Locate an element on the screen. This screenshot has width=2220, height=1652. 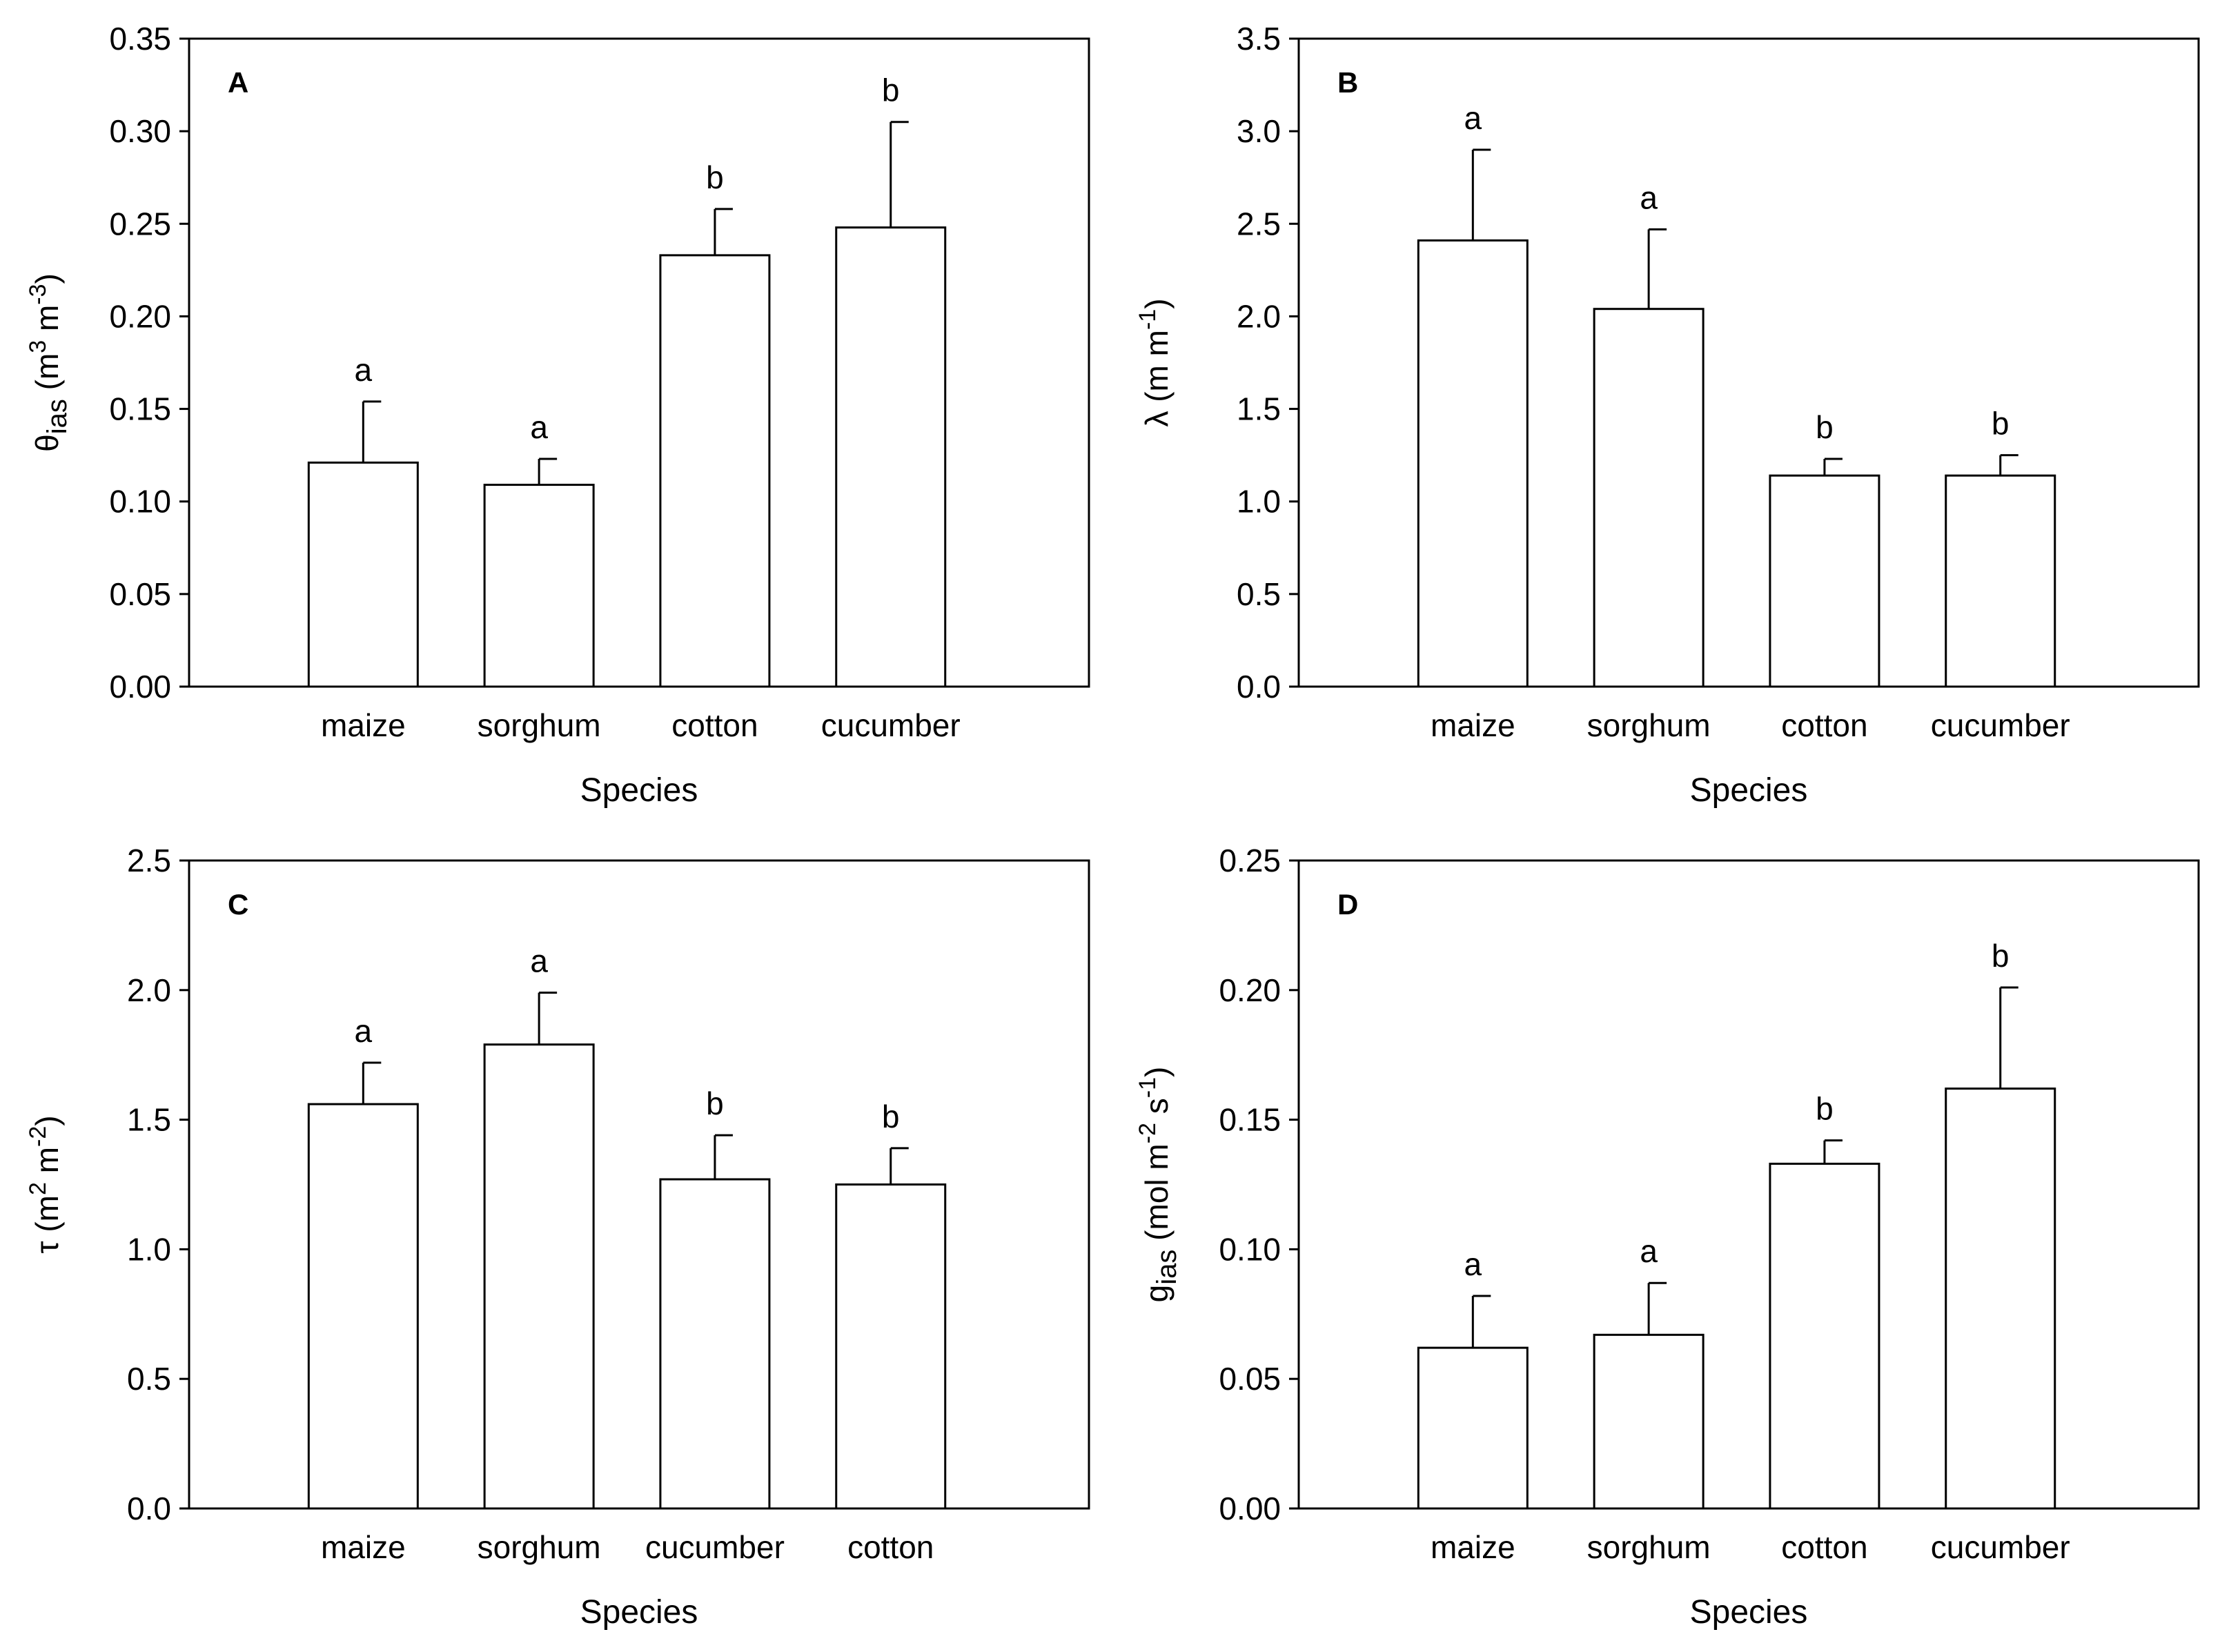
x-axis-title-a: Species is located at coordinates (639, 790).